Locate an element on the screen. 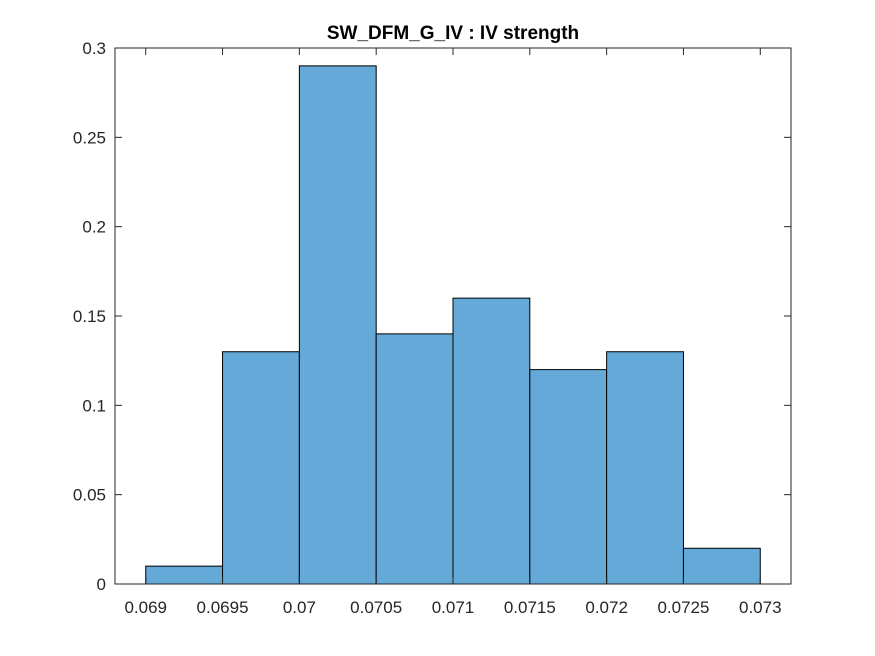  x-tick-label: 0.071 is located at coordinates (453, 607).